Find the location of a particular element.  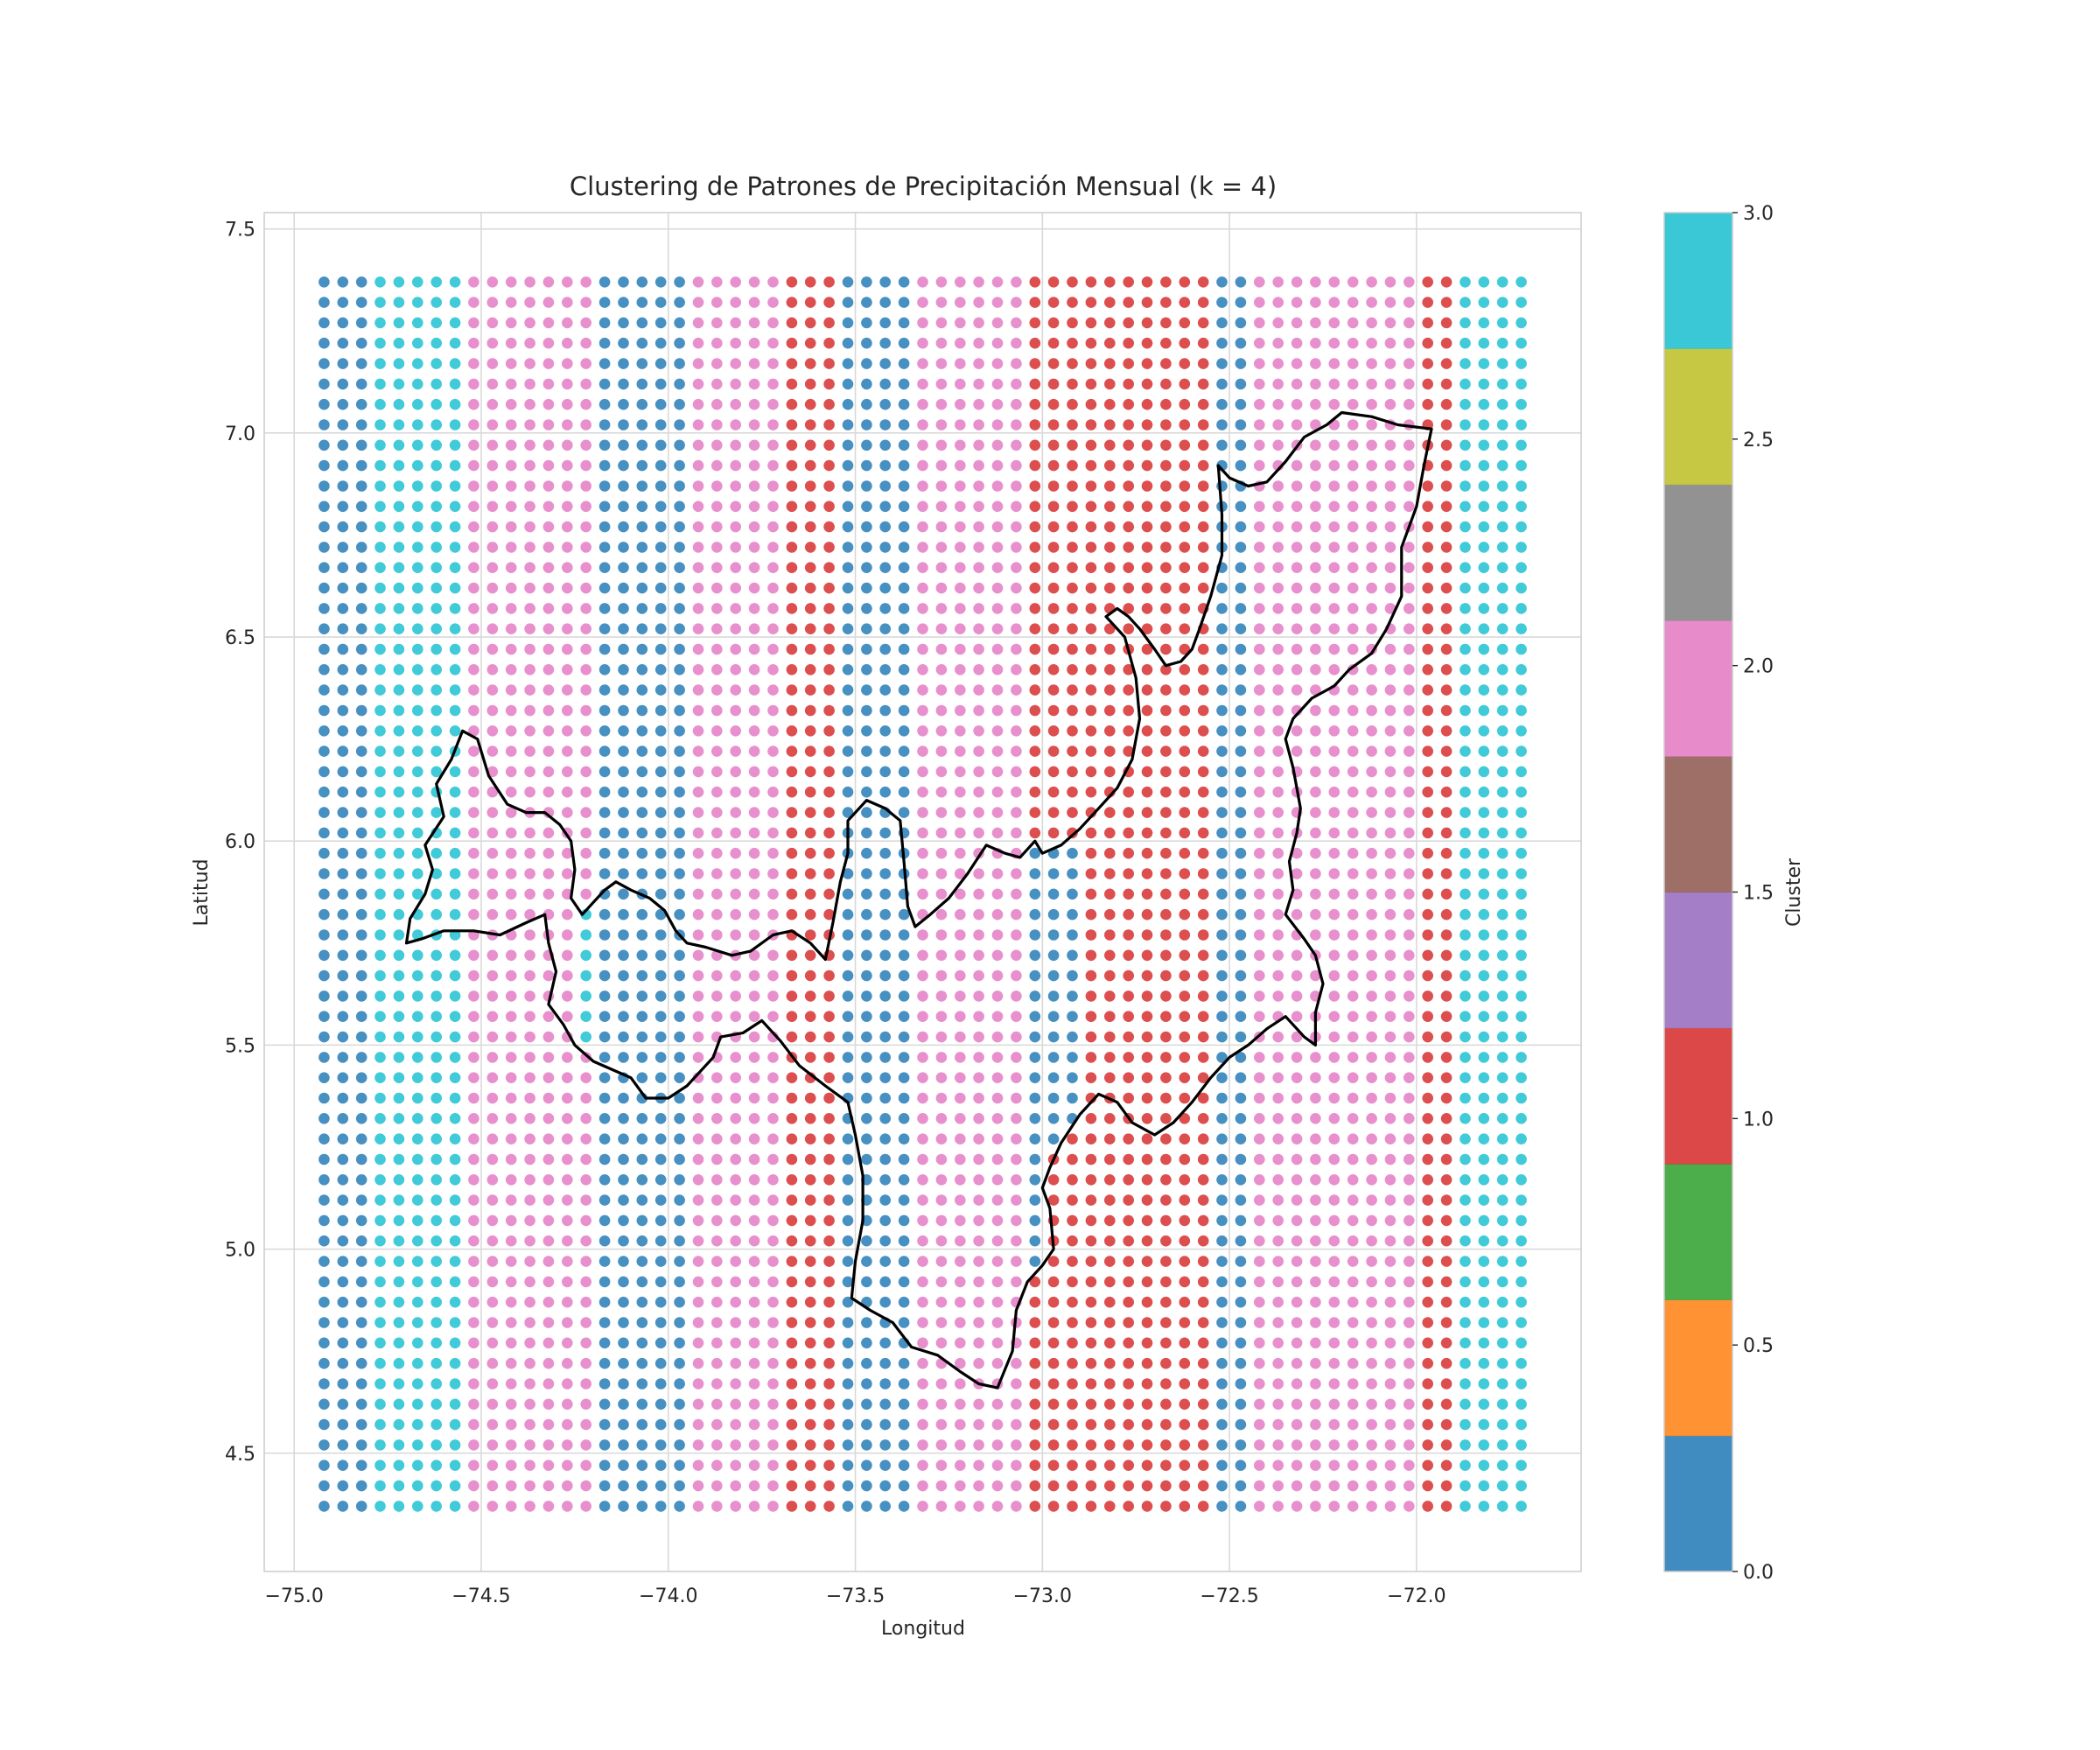

x-tick-label: −72.0 is located at coordinates (1416, 1596).